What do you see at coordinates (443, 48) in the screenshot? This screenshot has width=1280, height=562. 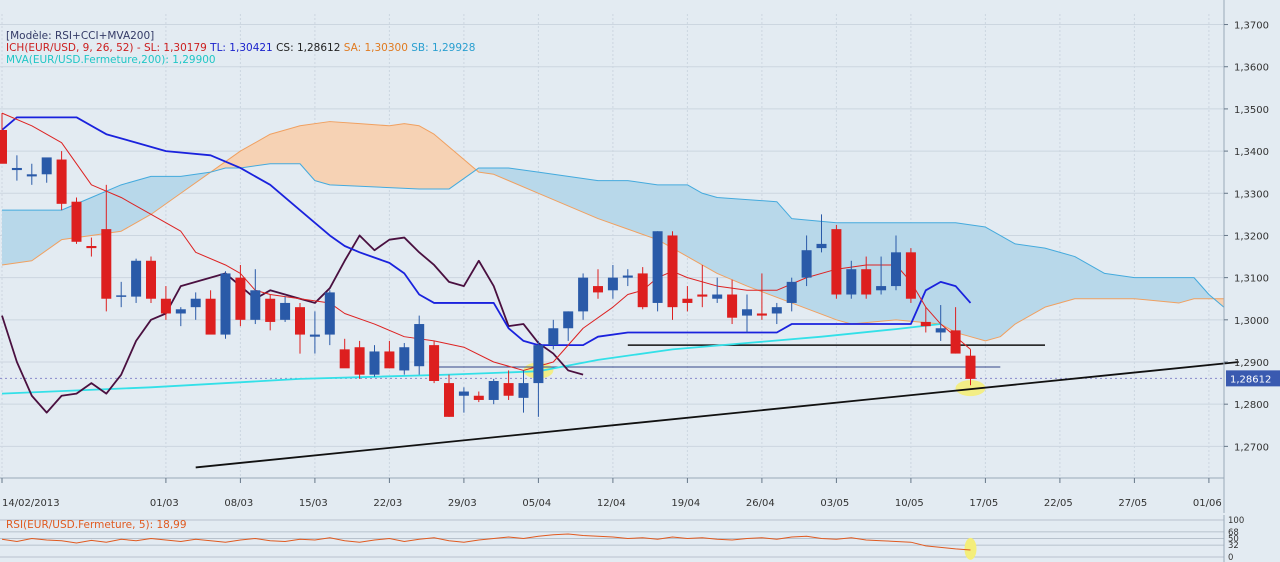 I see `sb-value: SB: 1,29928` at bounding box center [443, 48].